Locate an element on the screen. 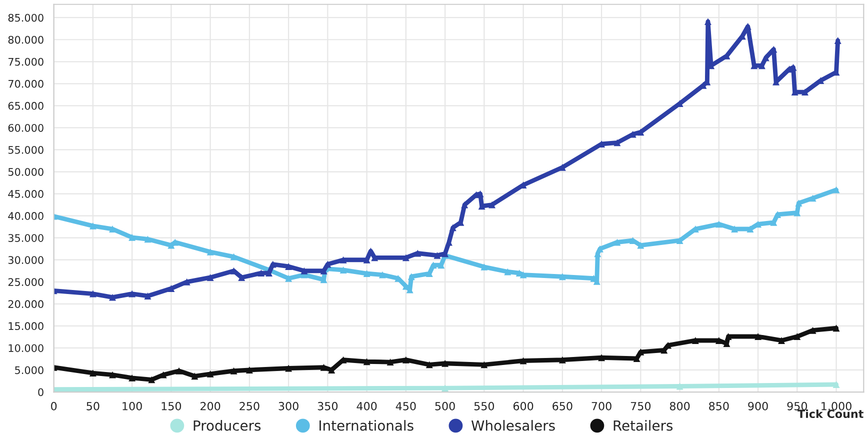 This screenshot has width=868, height=438. x-tick-label: 300 is located at coordinates (288, 406).